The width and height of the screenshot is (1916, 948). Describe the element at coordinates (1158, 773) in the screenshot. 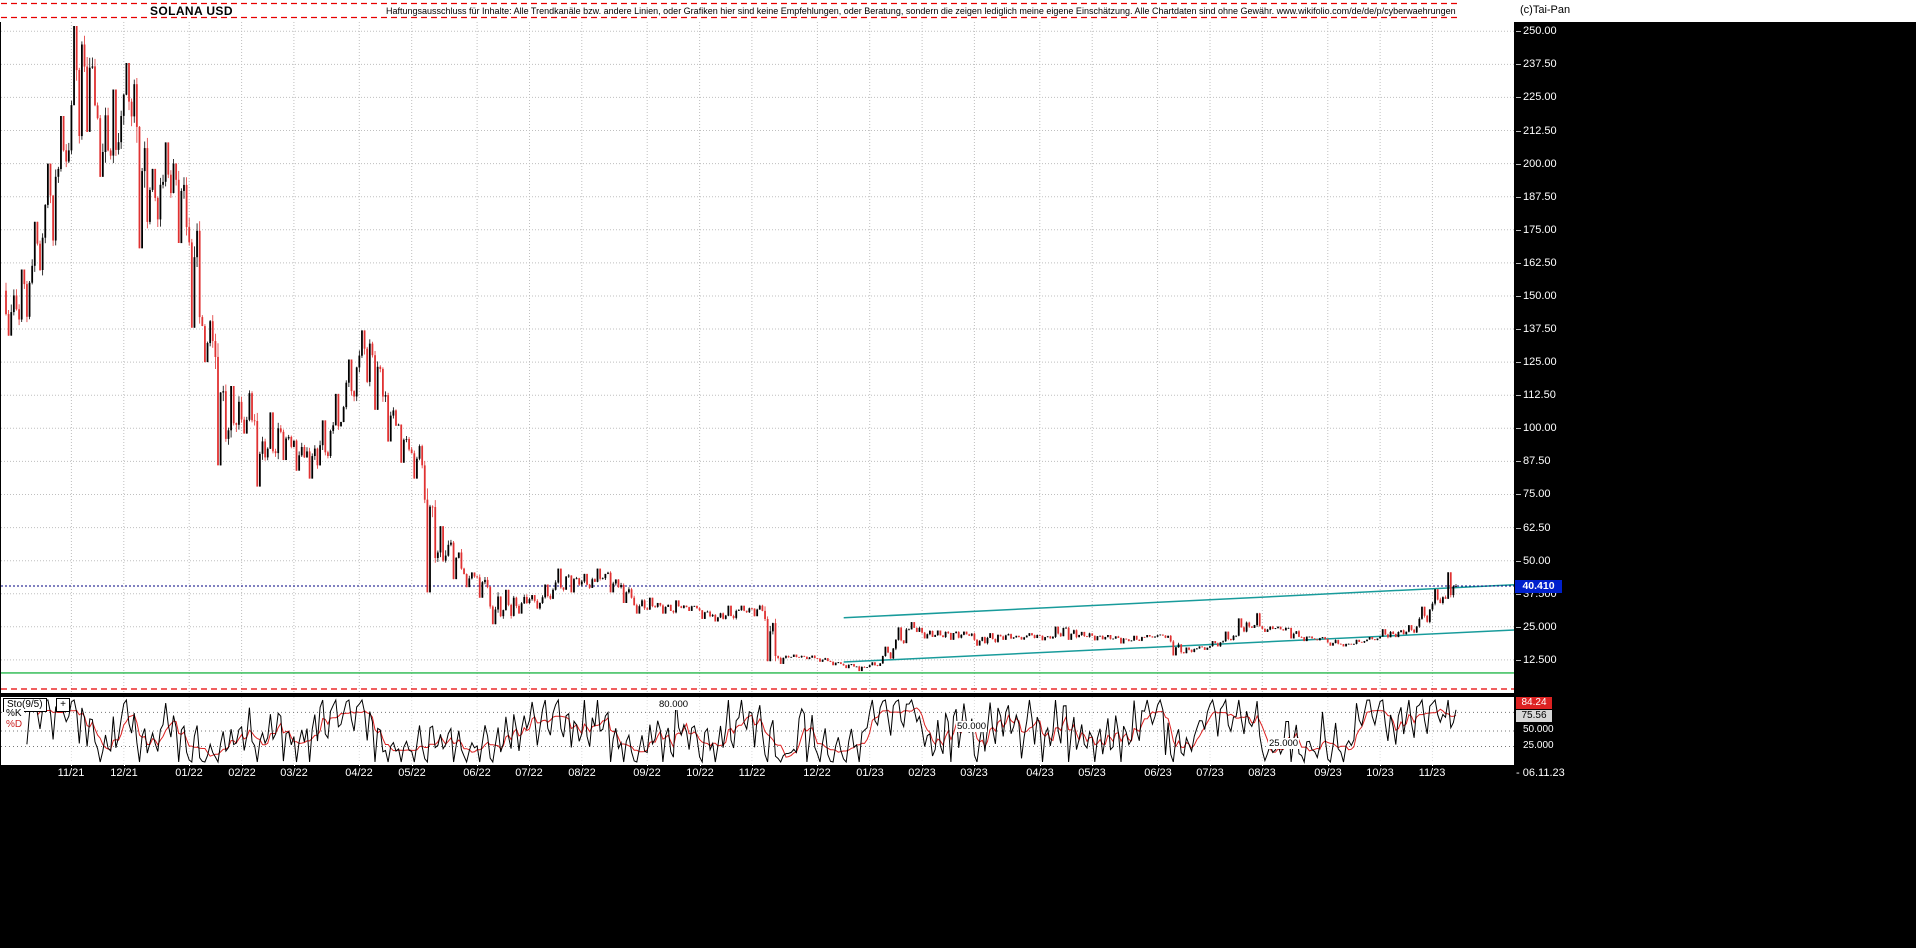

I see `time-axis-label: 06/23` at that location.